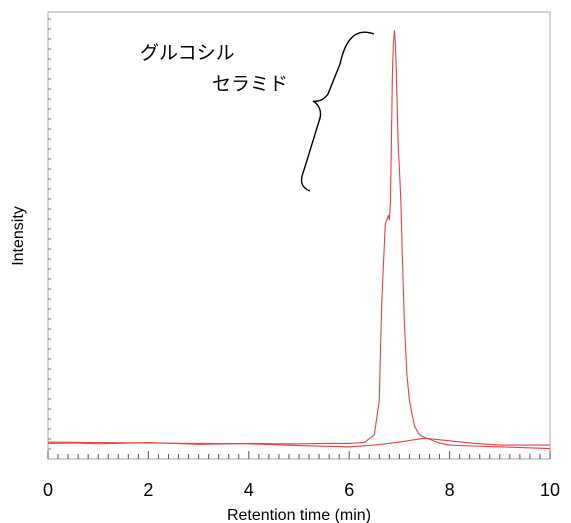 Image resolution: width=571 pixels, height=523 pixels. Describe the element at coordinates (18, 236) in the screenshot. I see `y-axis-title: Intensity` at that location.